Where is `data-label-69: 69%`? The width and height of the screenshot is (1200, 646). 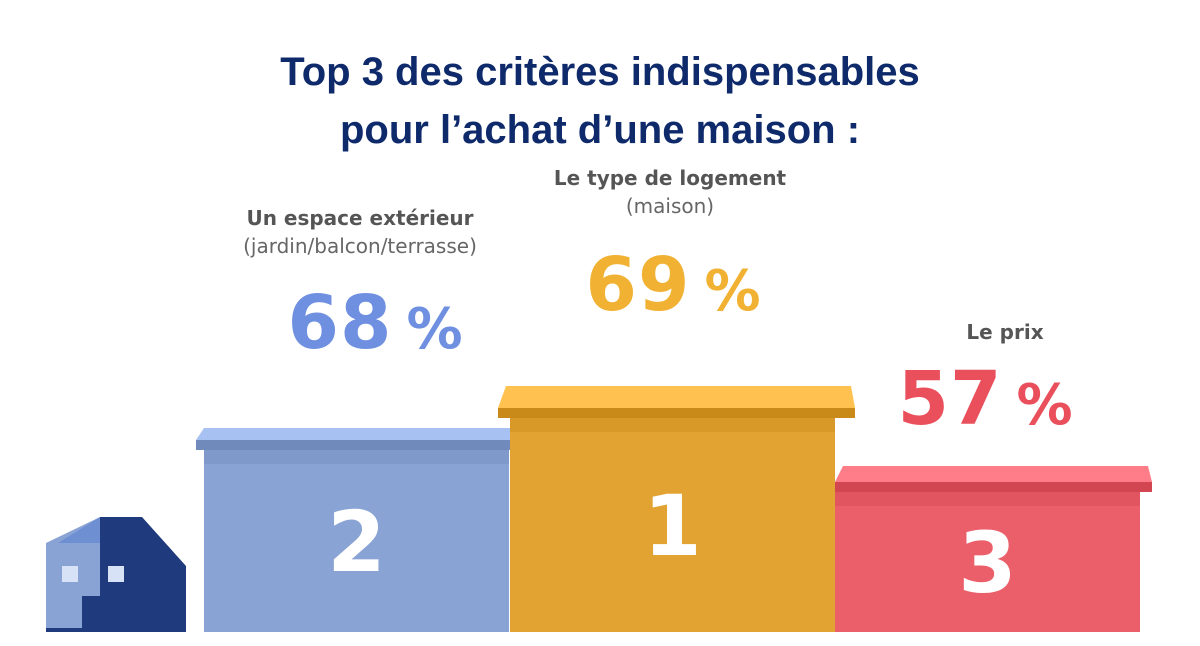
data-label-69: 69% is located at coordinates (673, 285).